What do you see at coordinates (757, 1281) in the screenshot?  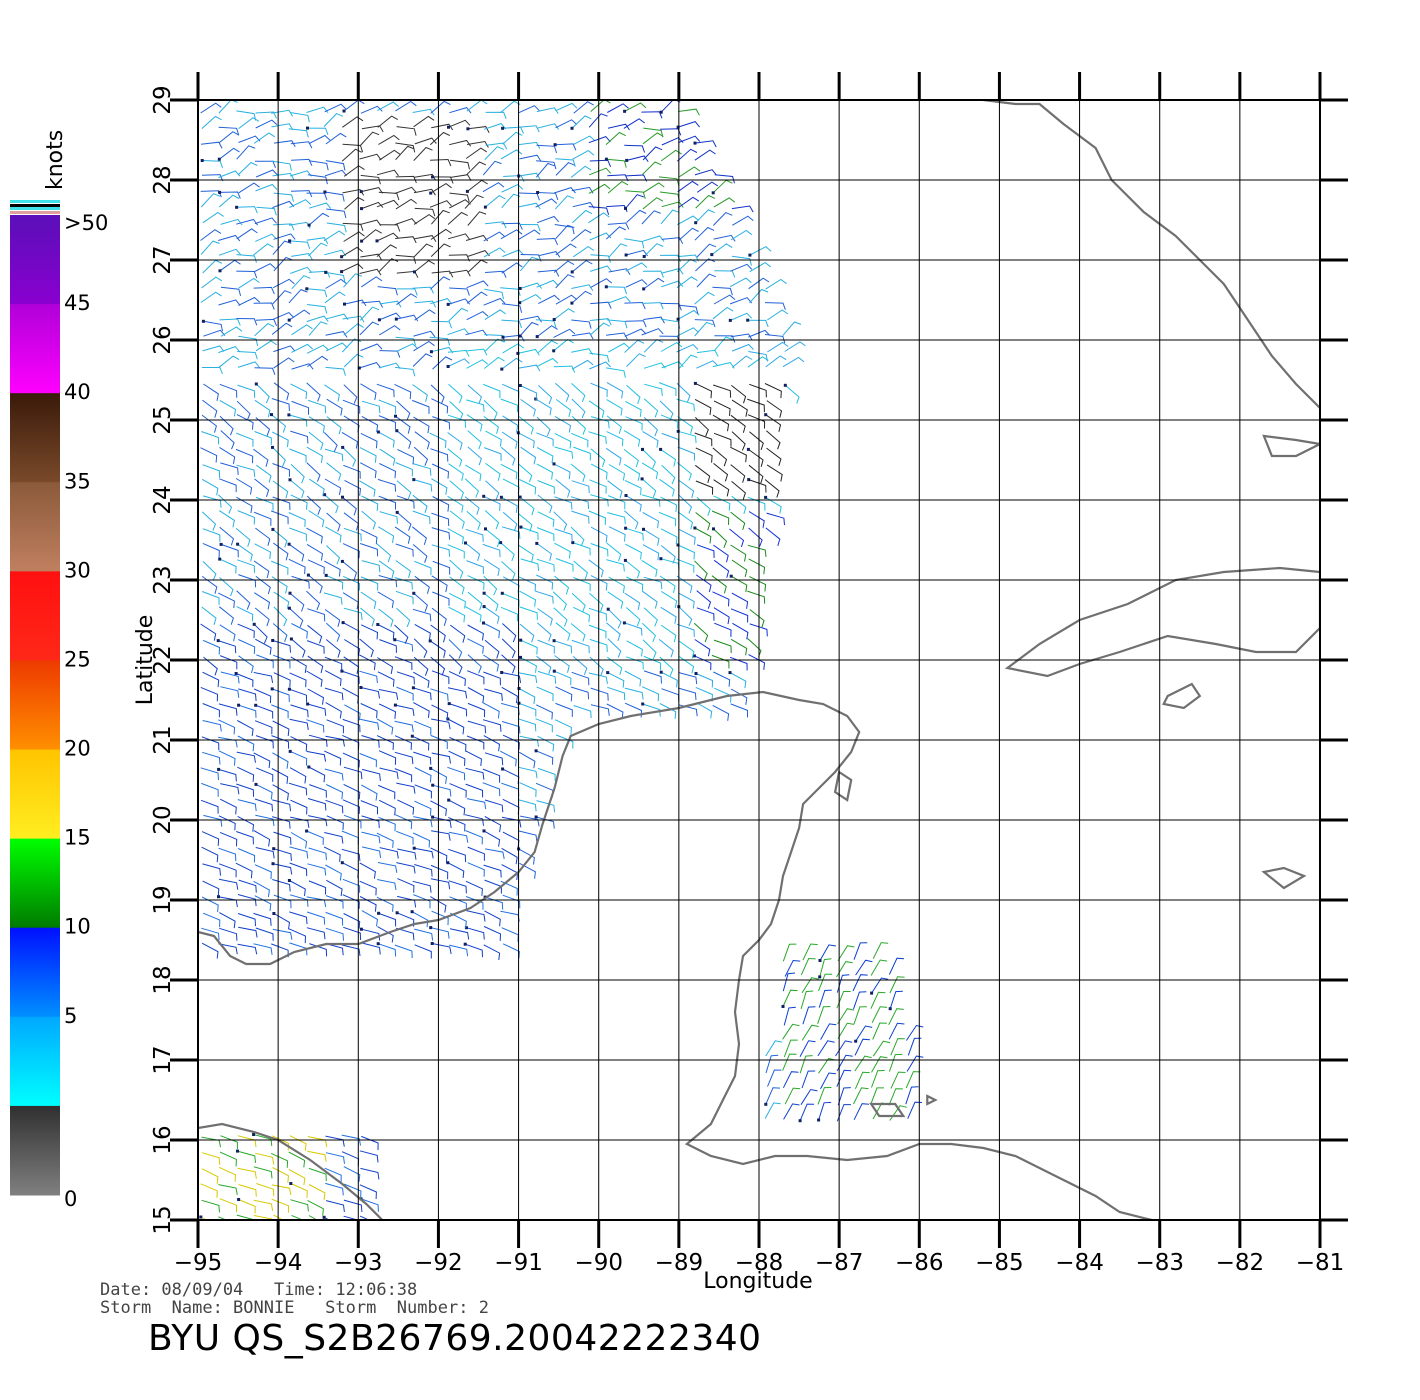 I see `x-axis-title: Longitude` at bounding box center [757, 1281].